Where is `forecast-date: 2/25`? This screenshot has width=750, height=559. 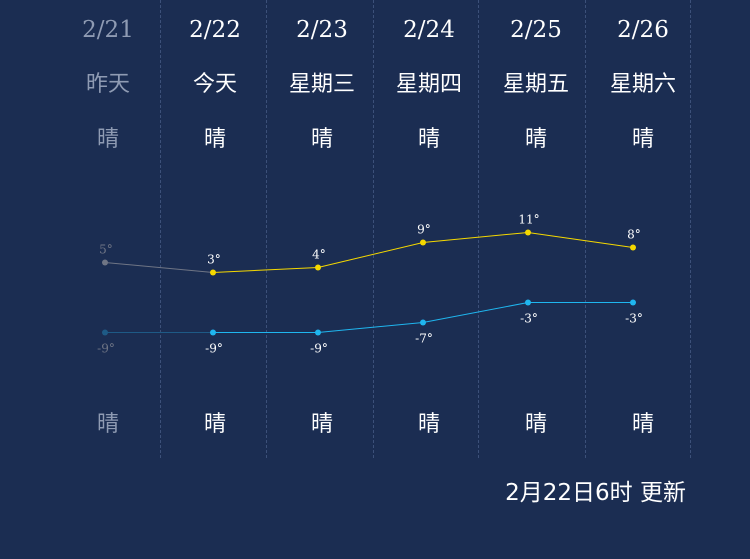
forecast-date: 2/25 is located at coordinates (536, 30).